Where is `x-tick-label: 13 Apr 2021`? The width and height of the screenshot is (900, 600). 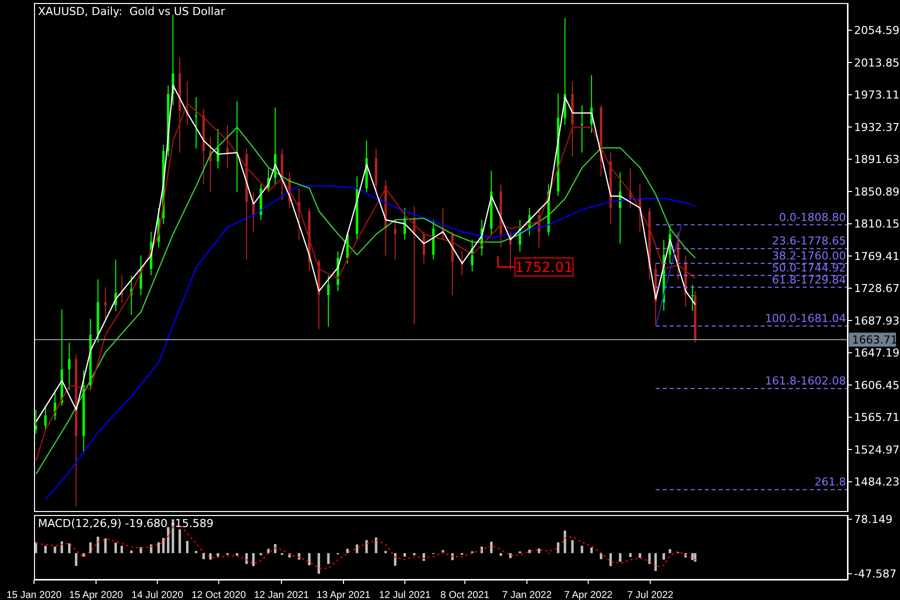 x-tick-label: 13 Apr 2021 is located at coordinates (343, 595).